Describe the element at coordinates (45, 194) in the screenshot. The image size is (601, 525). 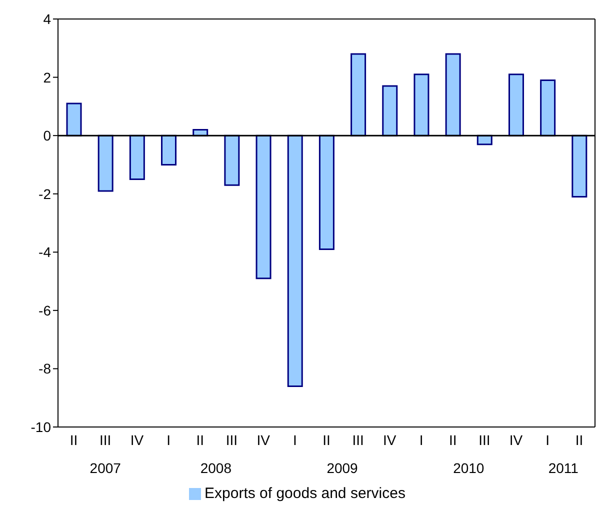
I see `y-tick-label: -2` at that location.